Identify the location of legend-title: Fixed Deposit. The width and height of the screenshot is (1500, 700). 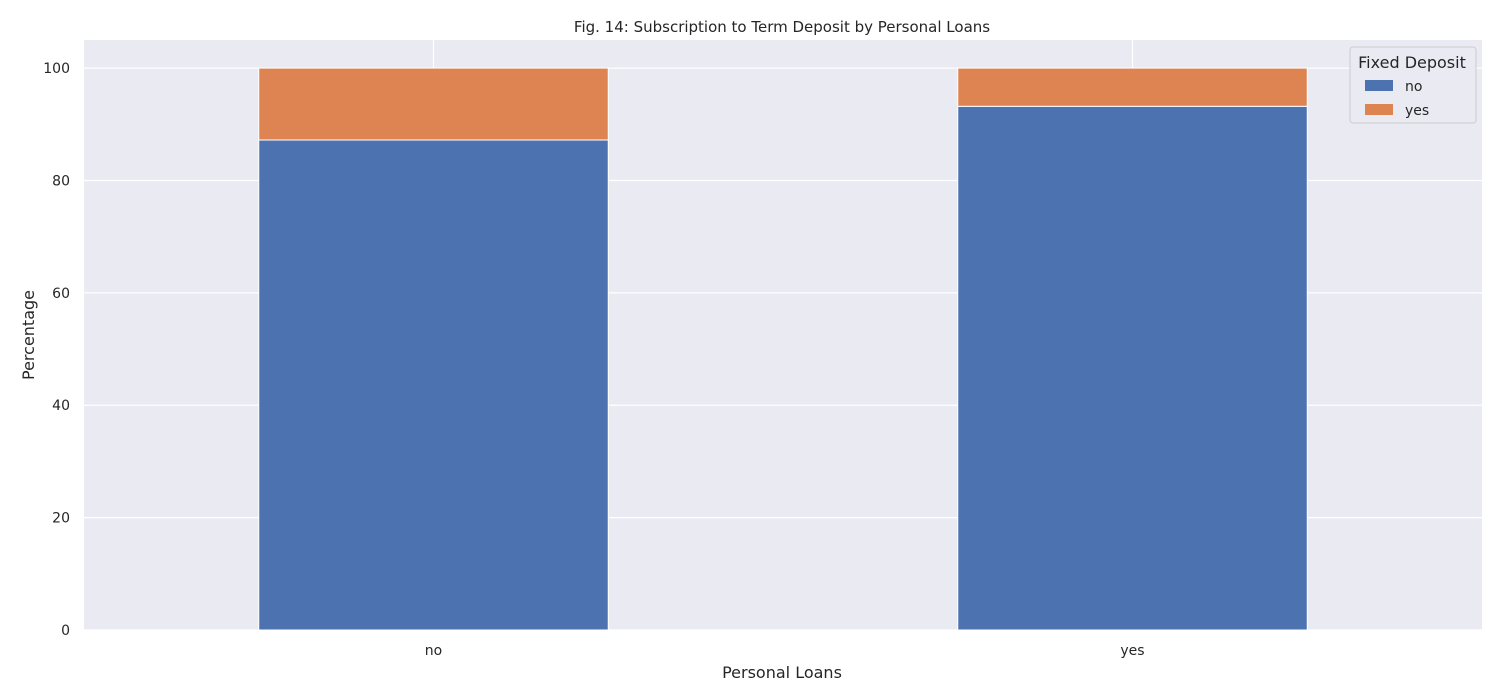
(1412, 62).